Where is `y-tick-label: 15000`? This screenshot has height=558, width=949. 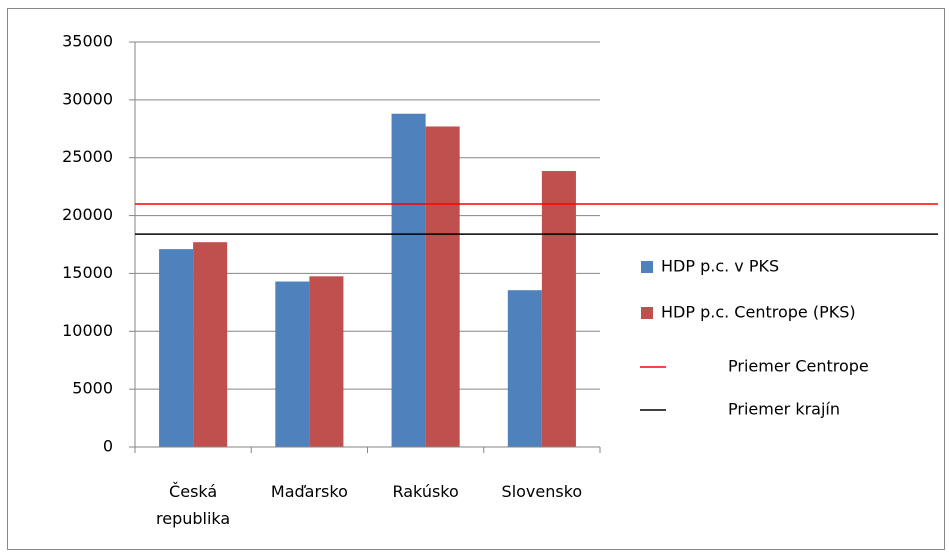
y-tick-label: 15000 is located at coordinates (87, 272).